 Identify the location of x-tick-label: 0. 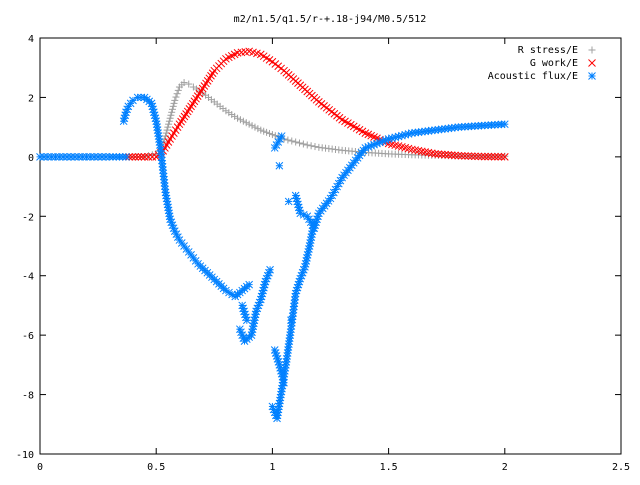
(40, 467).